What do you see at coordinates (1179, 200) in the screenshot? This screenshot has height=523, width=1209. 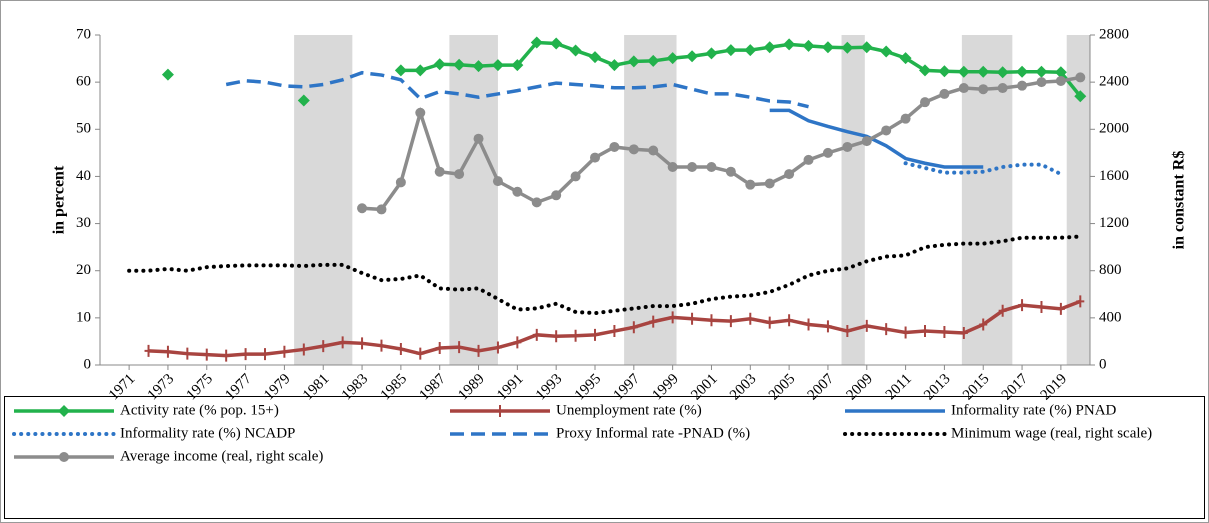 I see `y2-axis-title: in constant R$` at bounding box center [1179, 200].